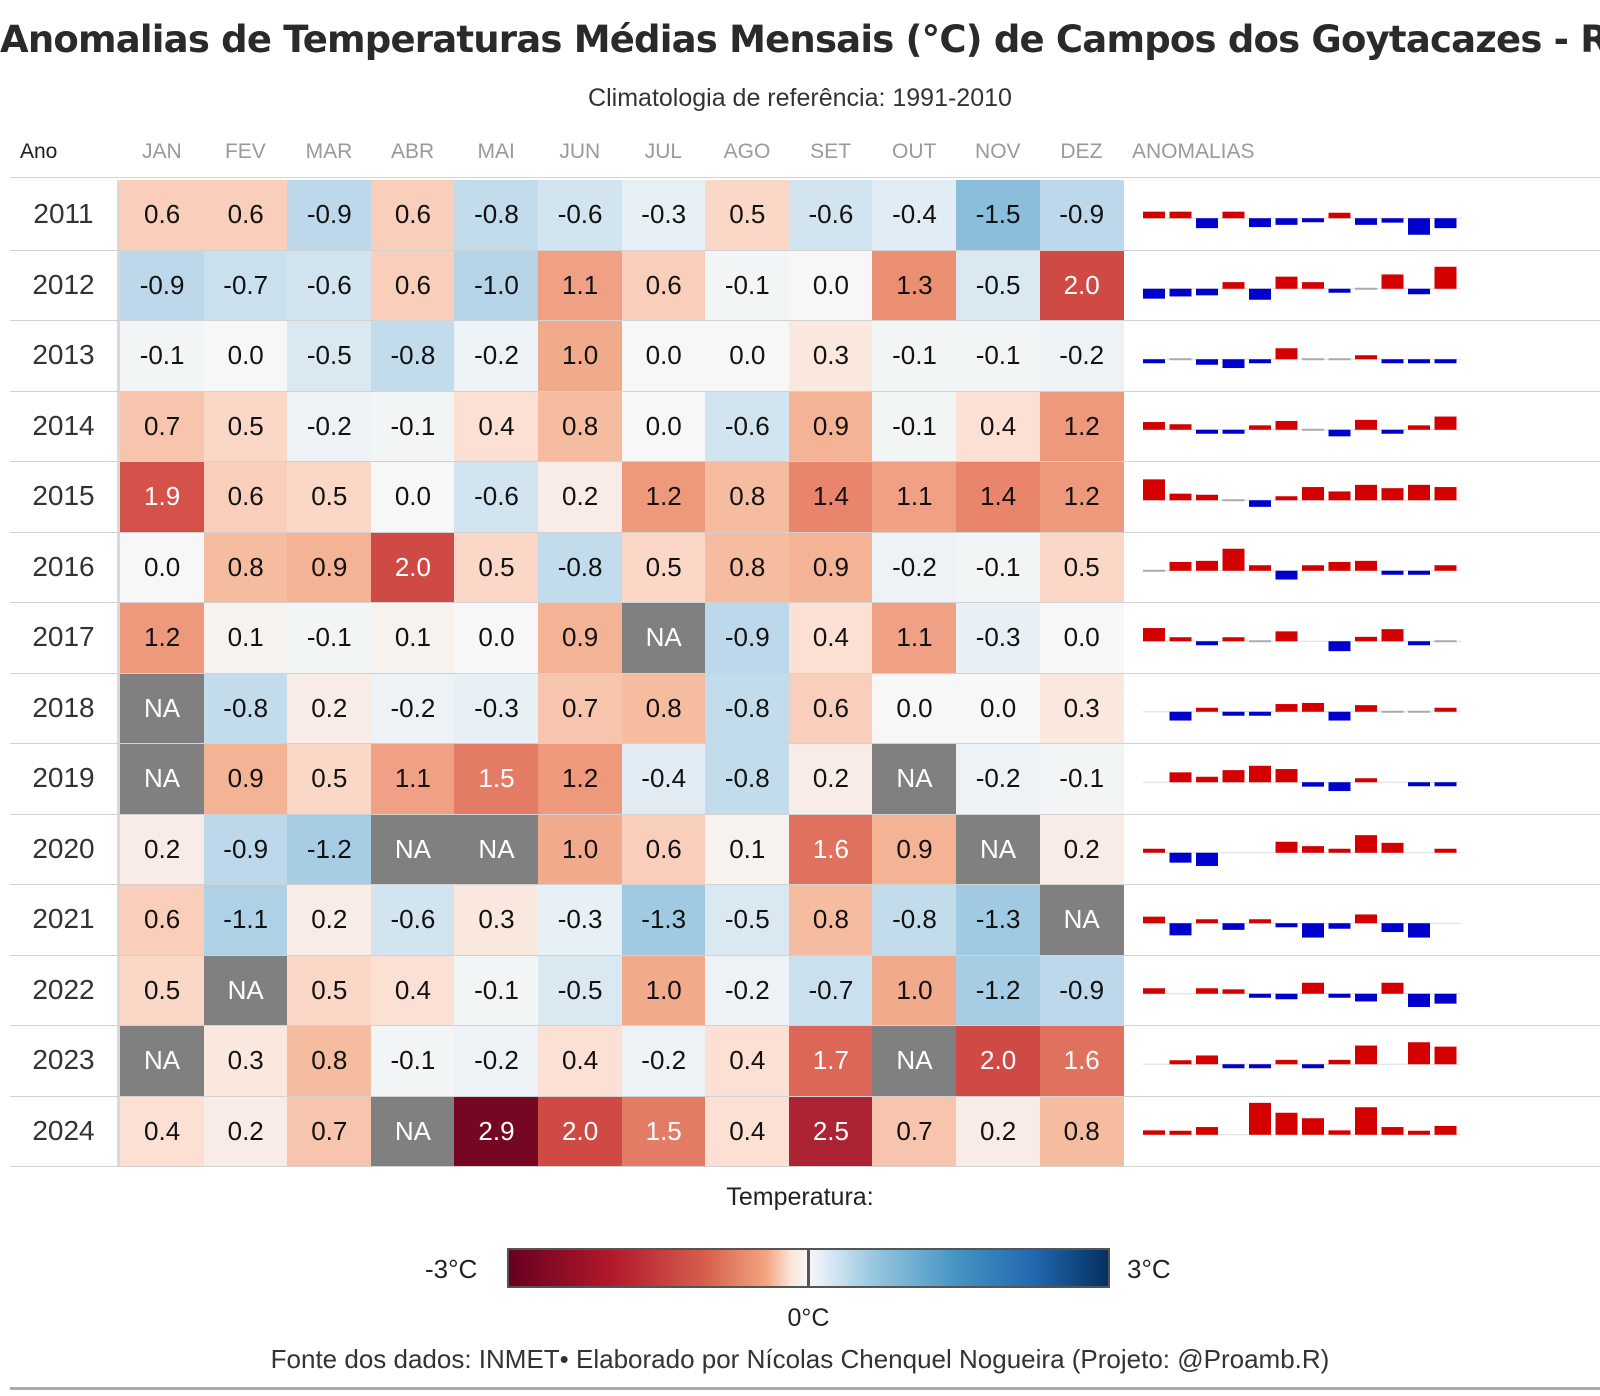 The image size is (1600, 1396). Describe the element at coordinates (63, 425) in the screenshot. I see `year-label: 2014` at that location.